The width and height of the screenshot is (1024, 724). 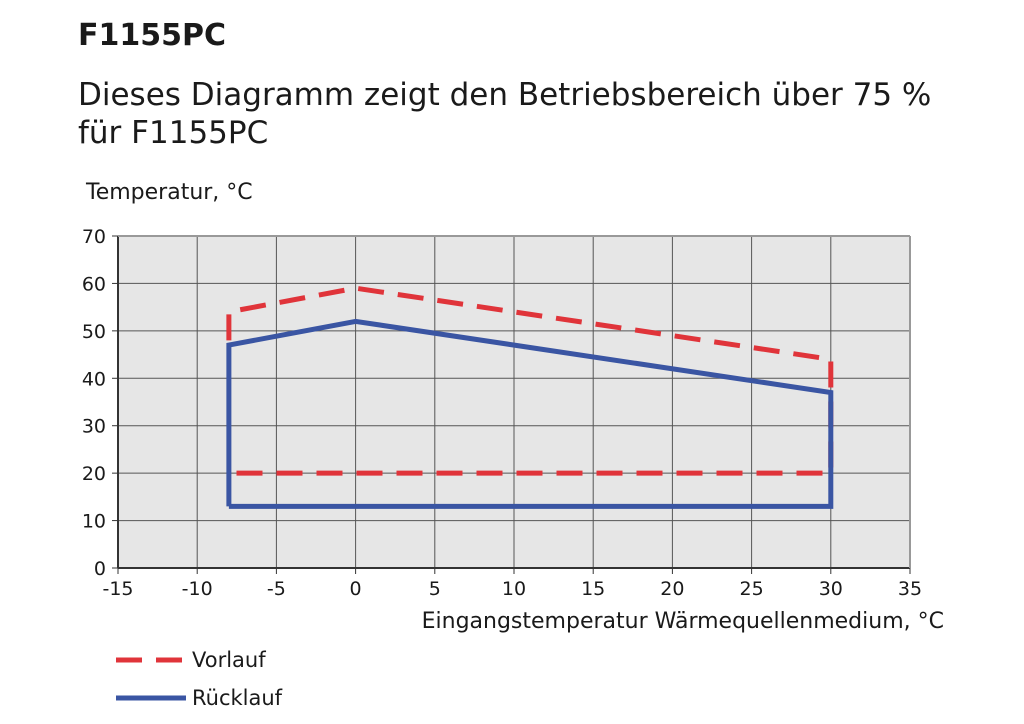 What do you see at coordinates (169, 192) in the screenshot?
I see `y-axis-label: Temperatur, °C` at bounding box center [169, 192].